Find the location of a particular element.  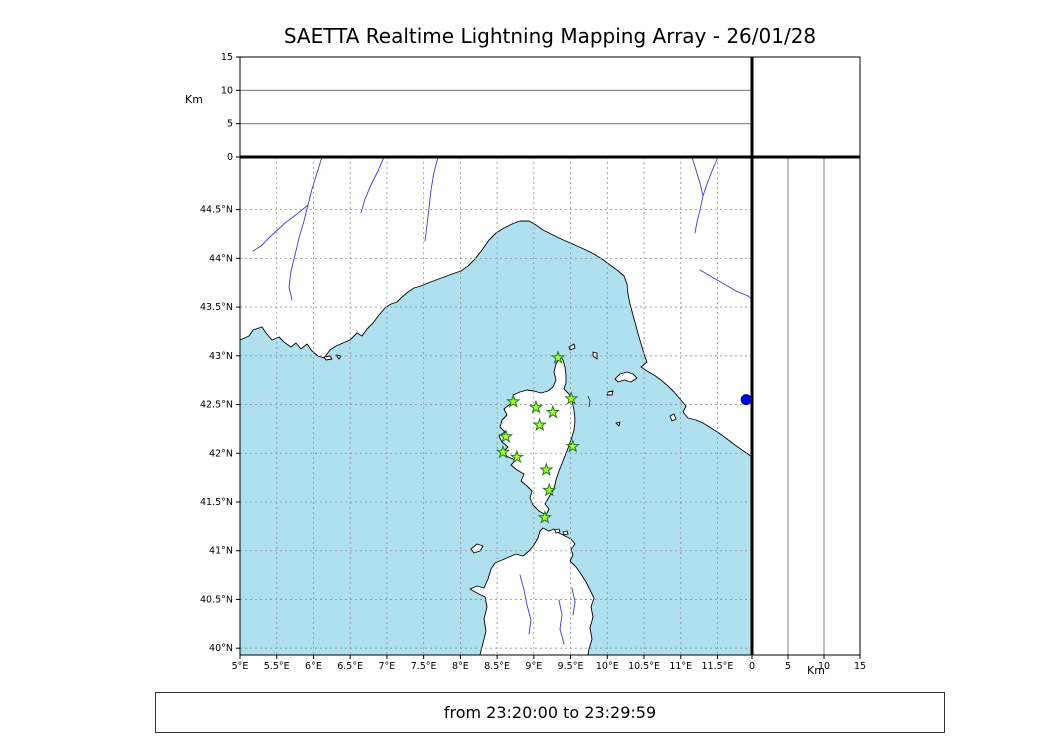

island-montecristo is located at coordinates (618, 424).